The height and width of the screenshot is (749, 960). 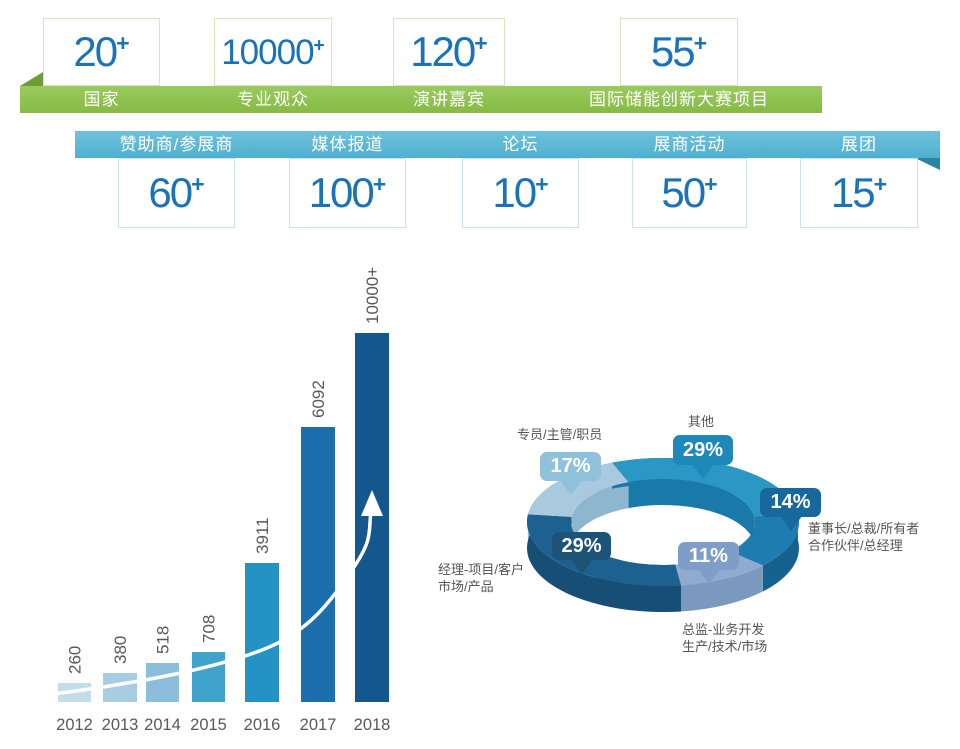 I want to click on bar-2015, so click(x=208, y=677).